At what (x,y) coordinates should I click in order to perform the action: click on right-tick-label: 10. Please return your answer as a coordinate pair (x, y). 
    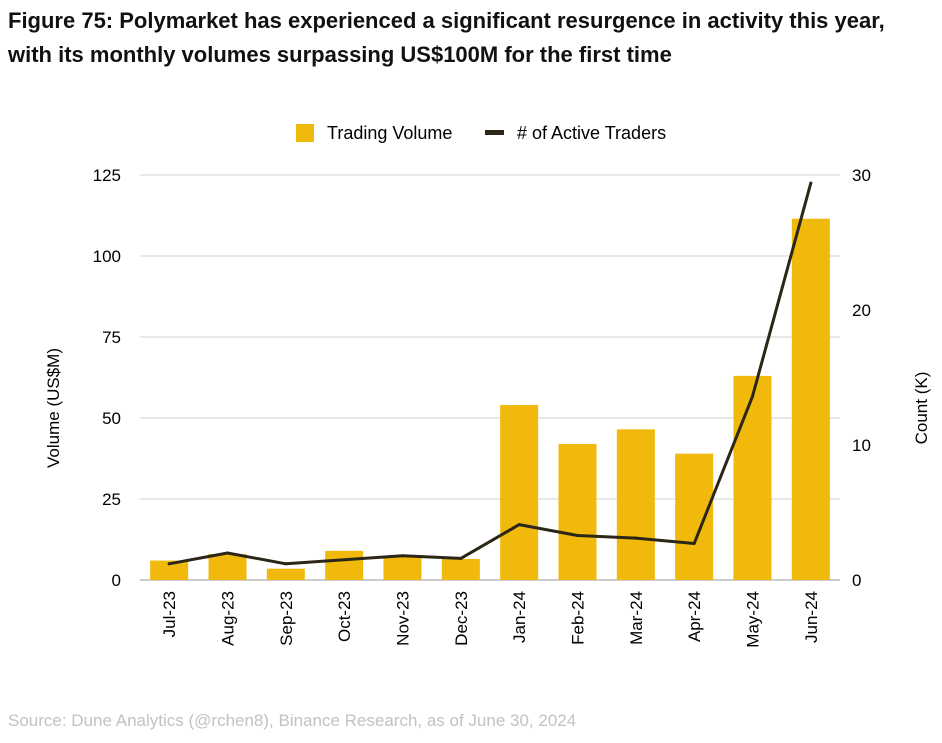
    Looking at the image, I should click on (861, 445).